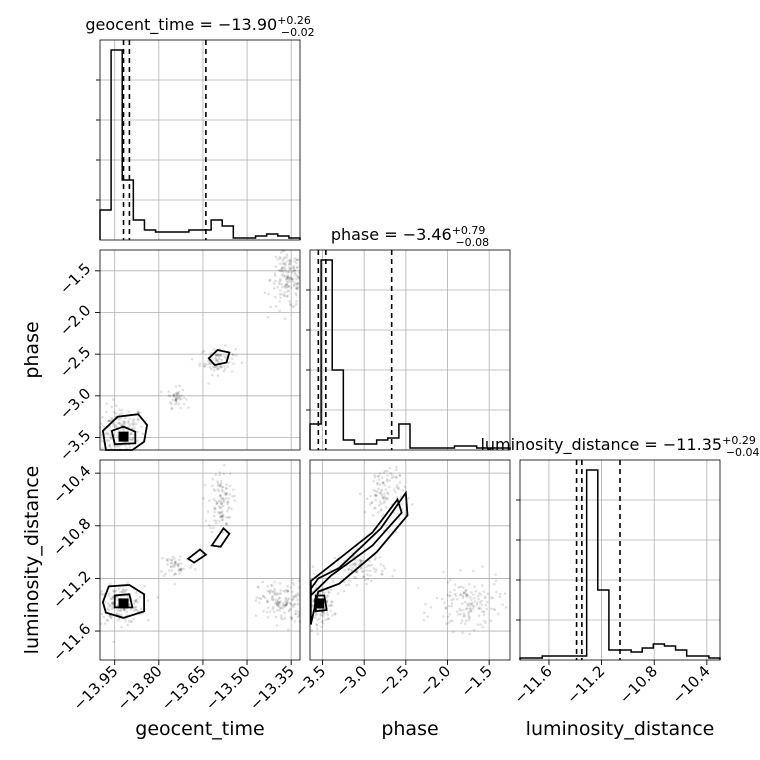  What do you see at coordinates (620, 729) in the screenshot?
I see `x-axis-label-luminosity_distance: luminosity_distance` at bounding box center [620, 729].